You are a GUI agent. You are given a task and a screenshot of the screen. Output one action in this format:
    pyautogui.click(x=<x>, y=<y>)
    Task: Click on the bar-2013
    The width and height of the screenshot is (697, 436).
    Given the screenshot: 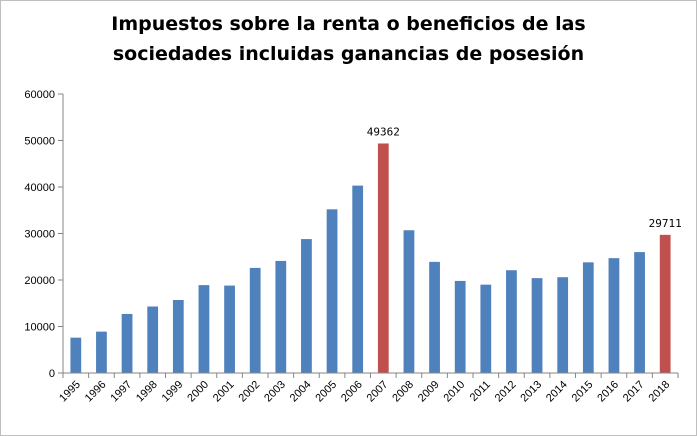 What is the action you would take?
    pyautogui.click(x=537, y=325)
    